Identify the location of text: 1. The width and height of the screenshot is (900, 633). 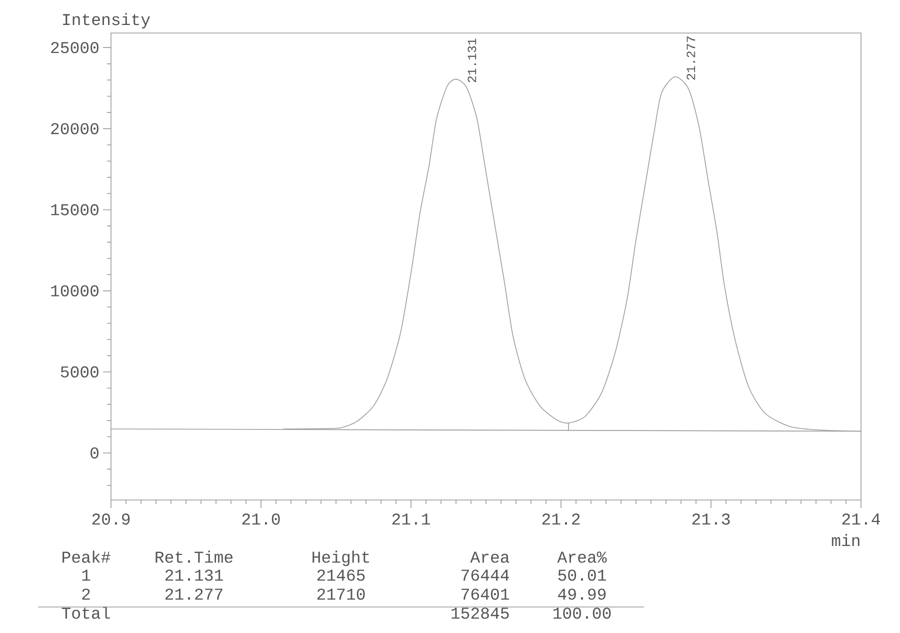
(86, 575).